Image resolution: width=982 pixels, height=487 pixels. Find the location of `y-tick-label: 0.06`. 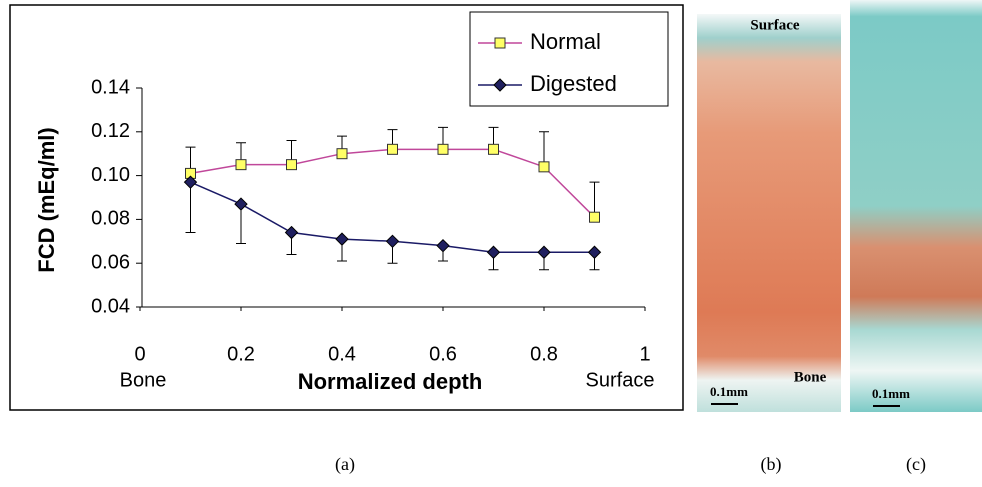

y-tick-label: 0.06 is located at coordinates (110, 262).